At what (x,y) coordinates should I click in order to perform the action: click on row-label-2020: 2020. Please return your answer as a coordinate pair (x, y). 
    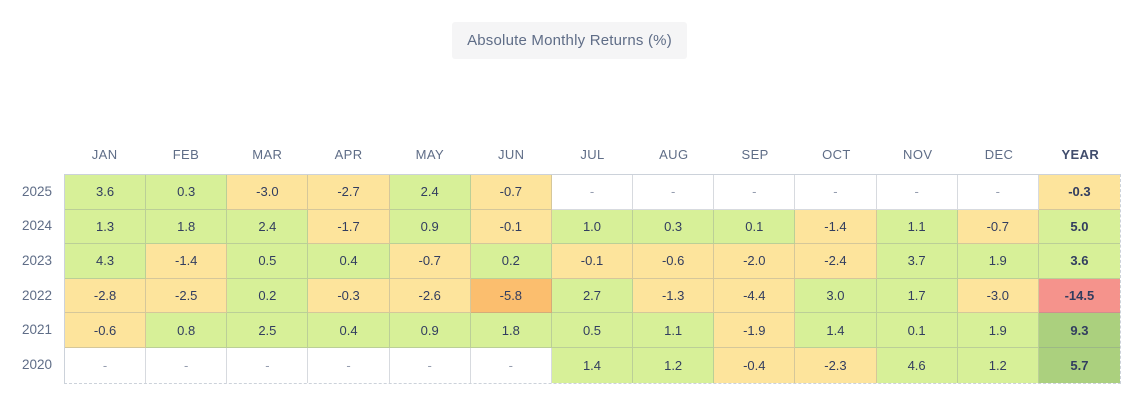
    Looking at the image, I should click on (36, 364).